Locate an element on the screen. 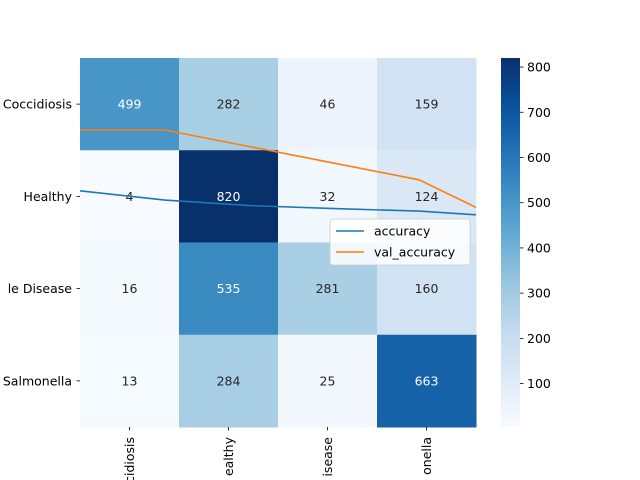 Image resolution: width=640 pixels, height=480 pixels. heatmap-cell-value: 284 is located at coordinates (229, 380).